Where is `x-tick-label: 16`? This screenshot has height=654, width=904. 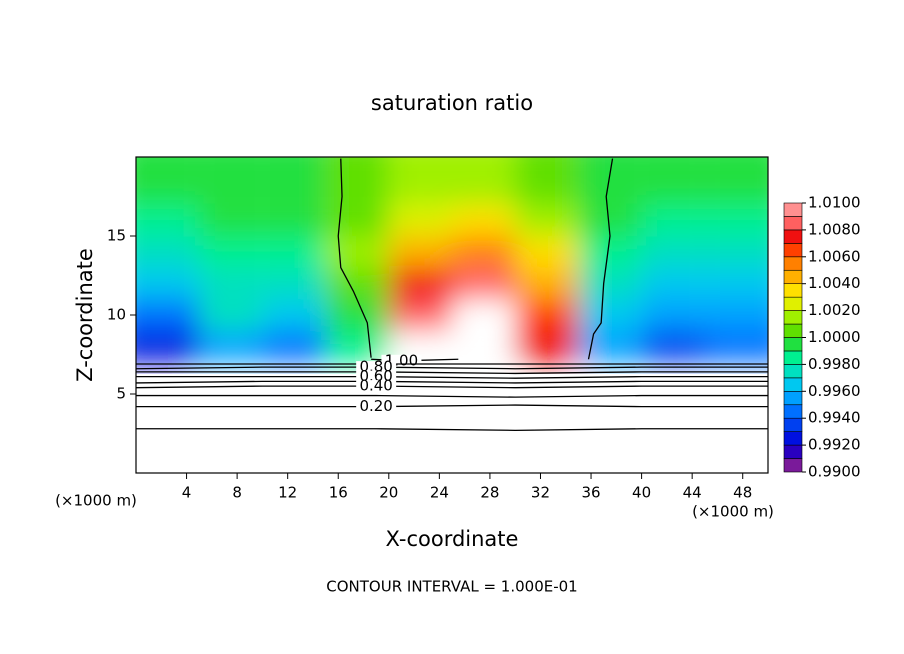 x-tick-label: 16 is located at coordinates (338, 493).